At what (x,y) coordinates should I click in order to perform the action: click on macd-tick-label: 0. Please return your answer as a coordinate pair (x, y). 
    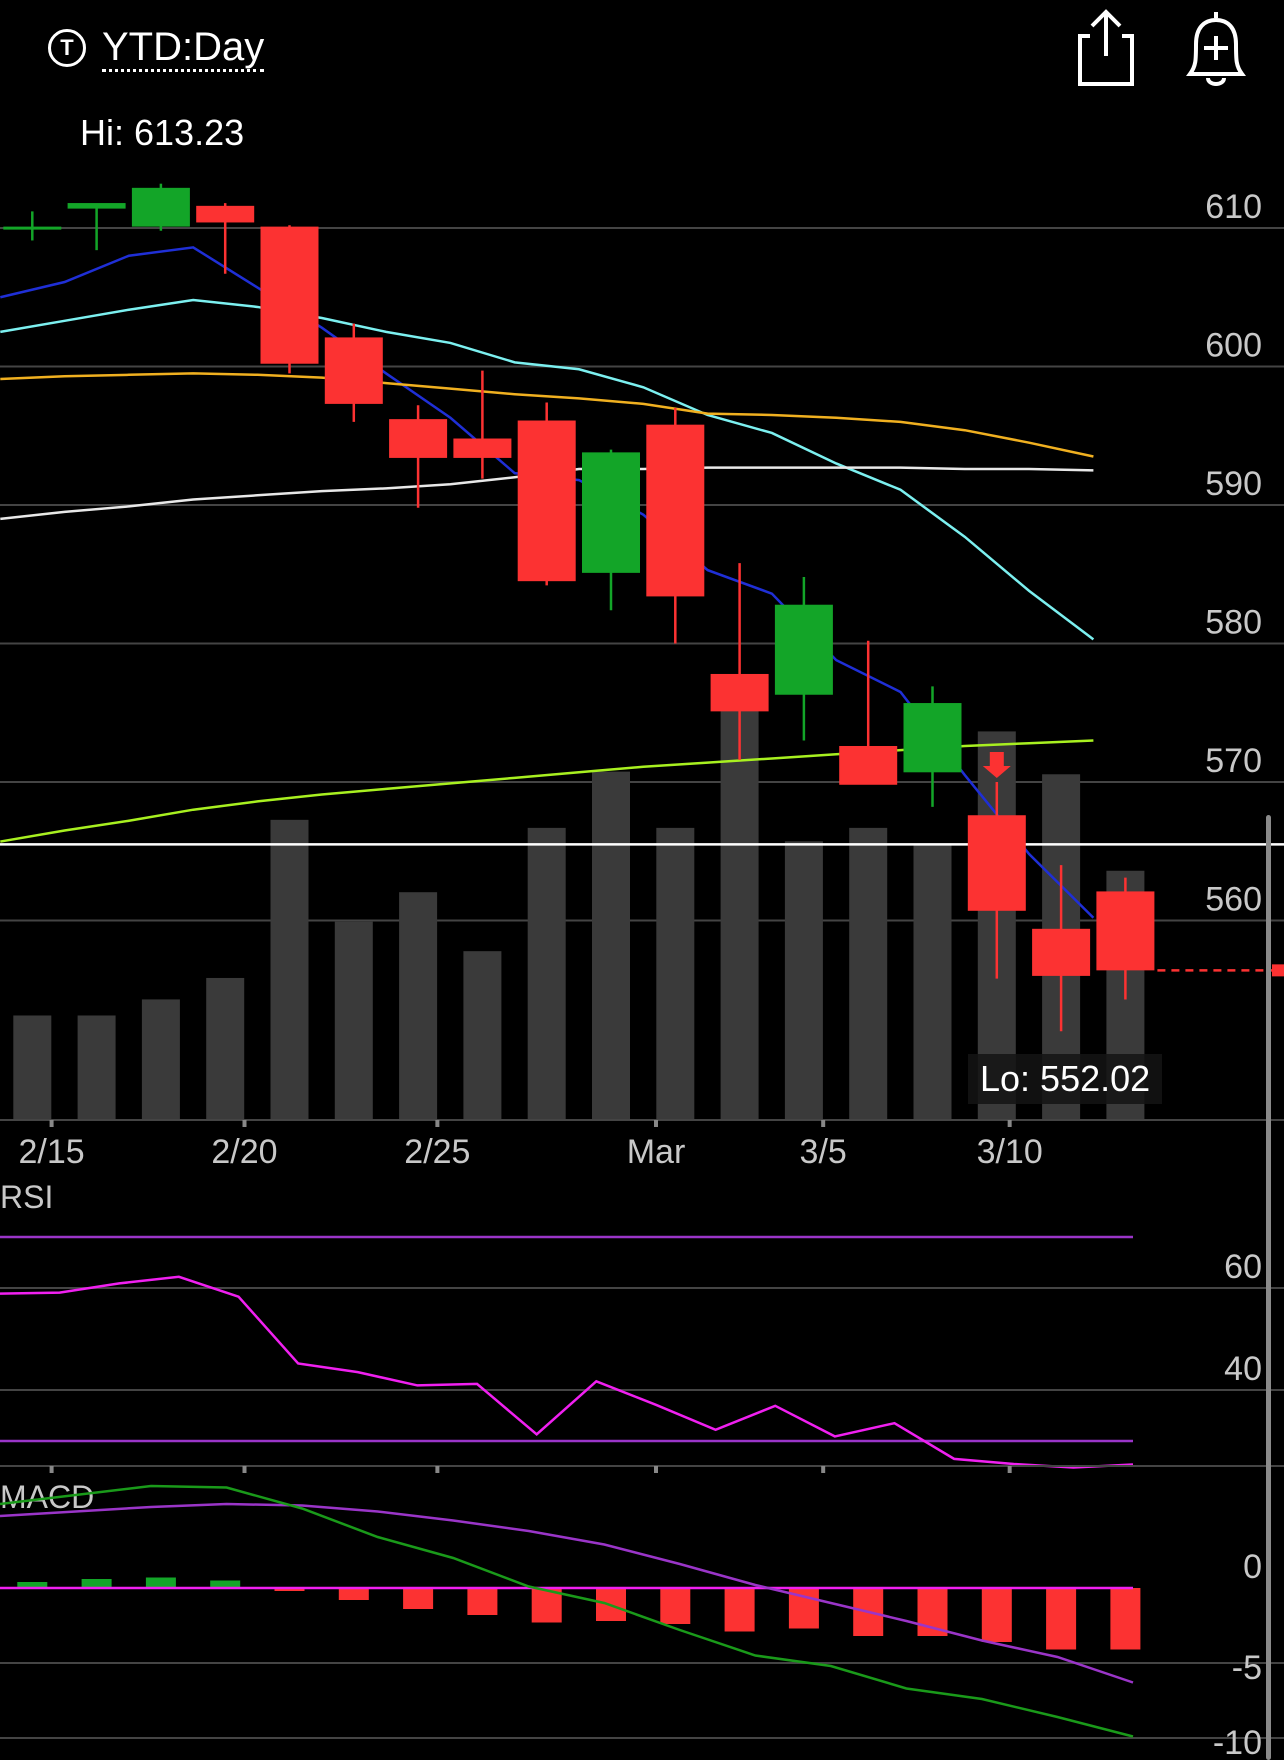
    Looking at the image, I should click on (1252, 1567).